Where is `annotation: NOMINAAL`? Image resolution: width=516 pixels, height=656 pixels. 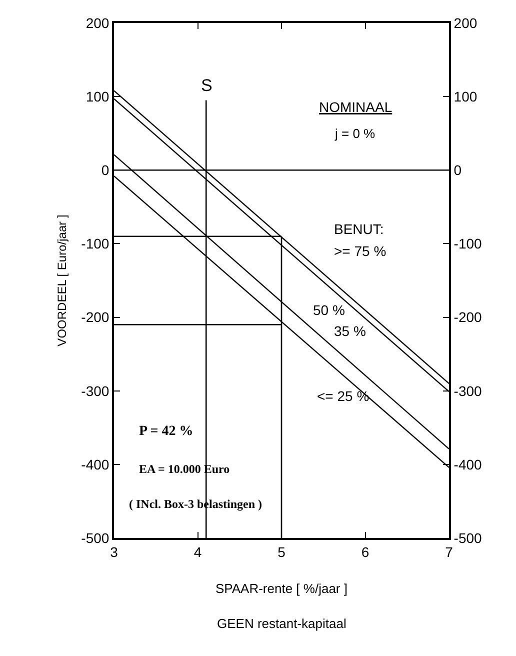
annotation: NOMINAAL is located at coordinates (355, 107).